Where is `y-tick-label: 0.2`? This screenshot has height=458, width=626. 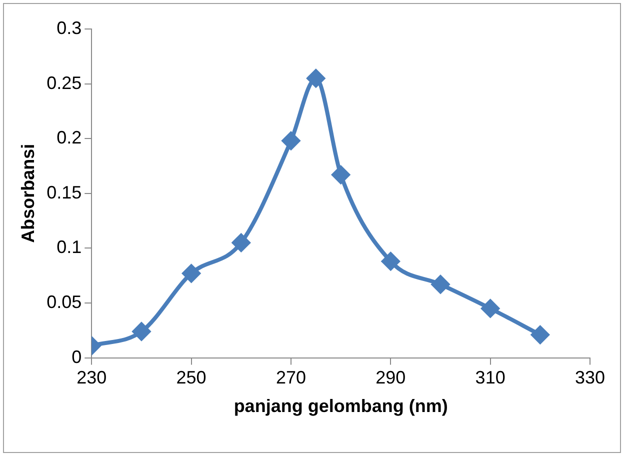 y-tick-label: 0.2 is located at coordinates (69, 138).